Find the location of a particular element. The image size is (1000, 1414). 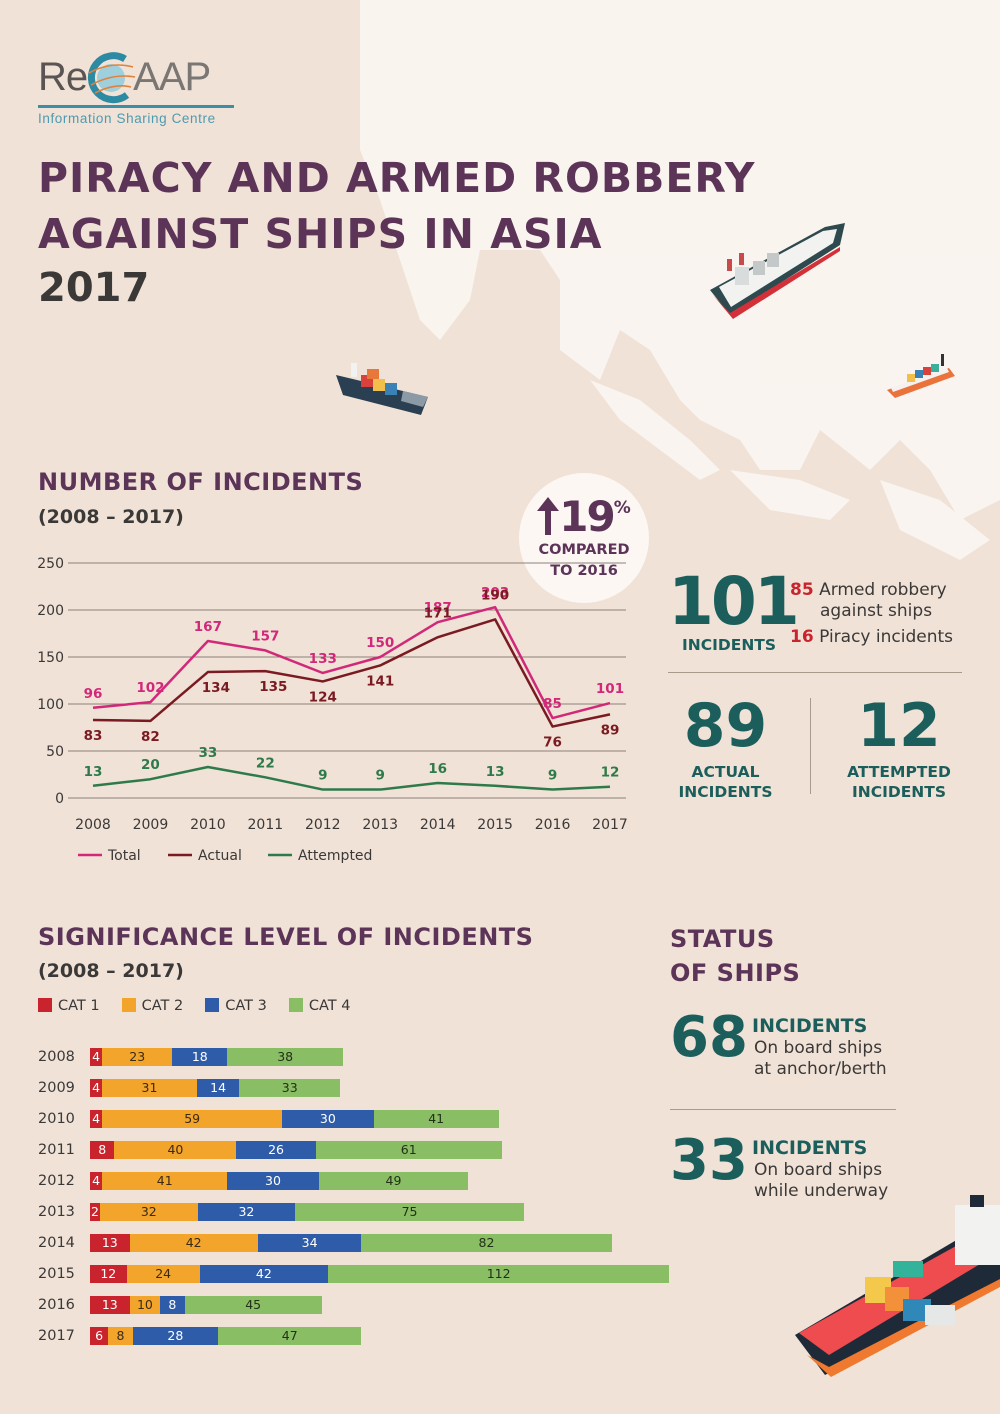

data-label: 133 is located at coordinates (323, 659).